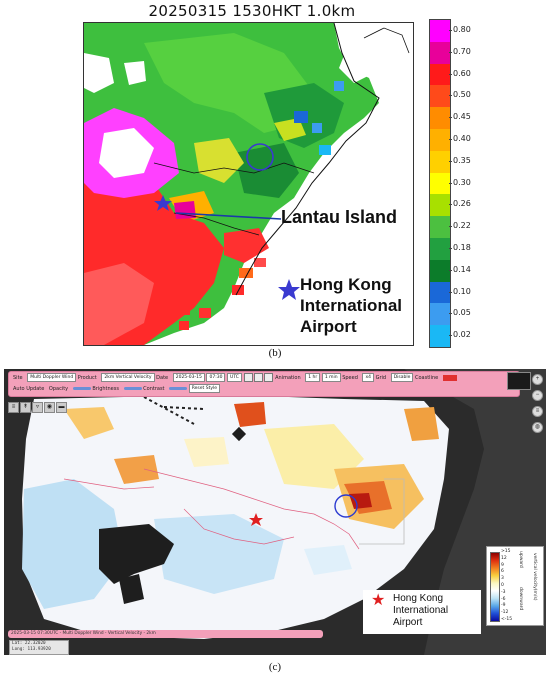 The image size is (550, 677). Describe the element at coordinates (216, 377) in the screenshot. I see `time-select: 07:30` at that location.